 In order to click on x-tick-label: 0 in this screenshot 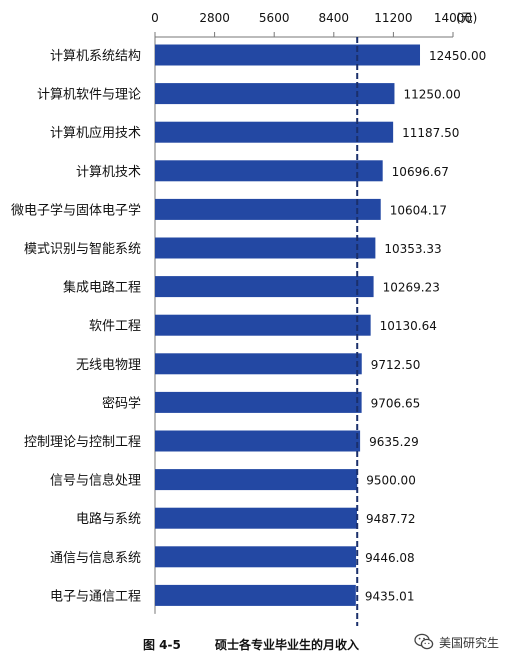, I will do `click(155, 18)`.